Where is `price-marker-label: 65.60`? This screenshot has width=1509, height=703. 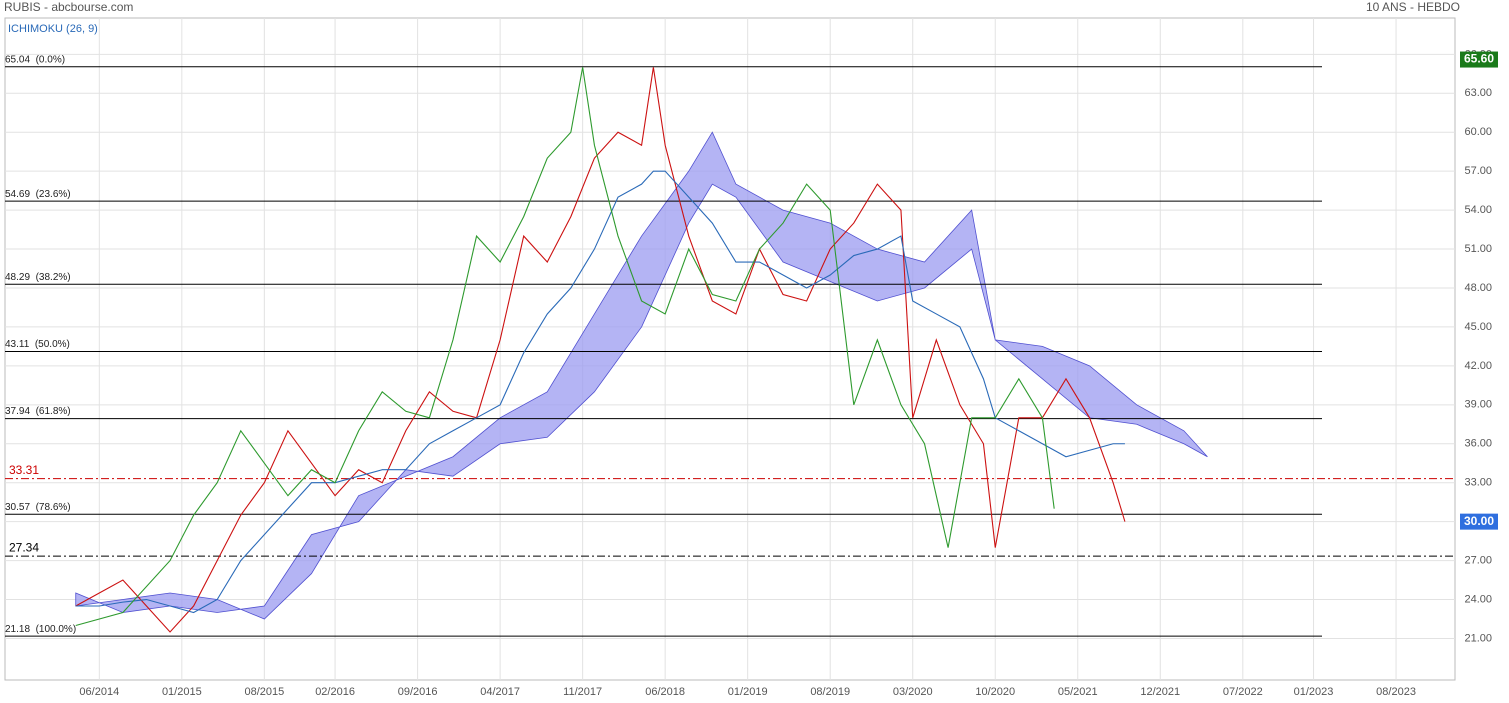
price-marker-label: 65.60 is located at coordinates (1479, 59).